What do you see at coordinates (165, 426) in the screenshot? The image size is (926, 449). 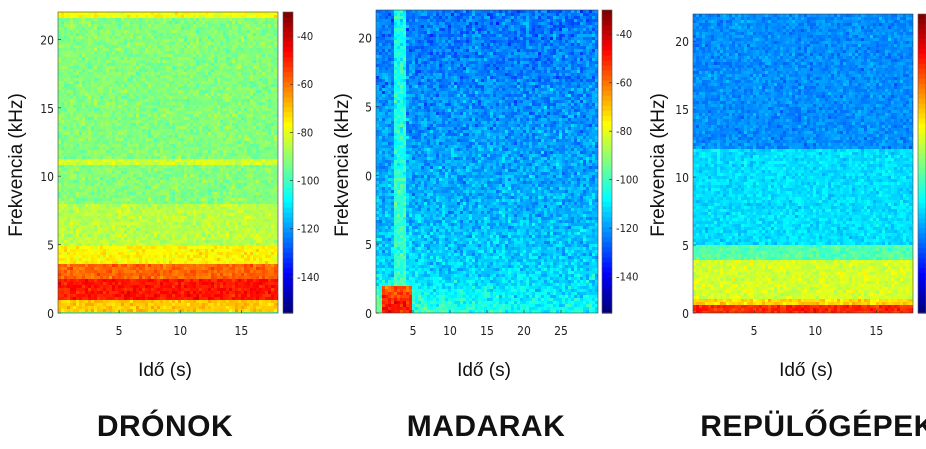 I see `chart-title: DRÓNOK` at bounding box center [165, 426].